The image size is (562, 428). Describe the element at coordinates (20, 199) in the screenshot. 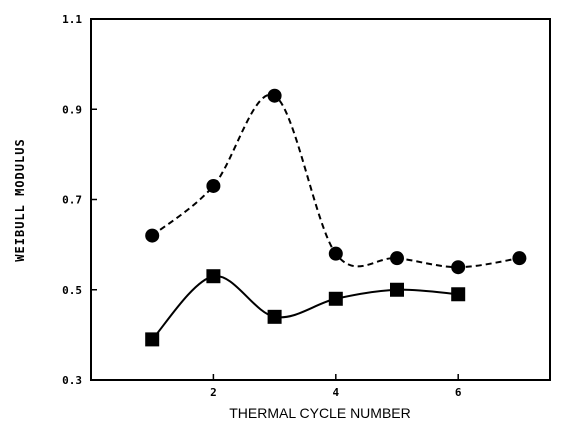

I see `y-axis-label: WEIBULL MODULUS` at that location.